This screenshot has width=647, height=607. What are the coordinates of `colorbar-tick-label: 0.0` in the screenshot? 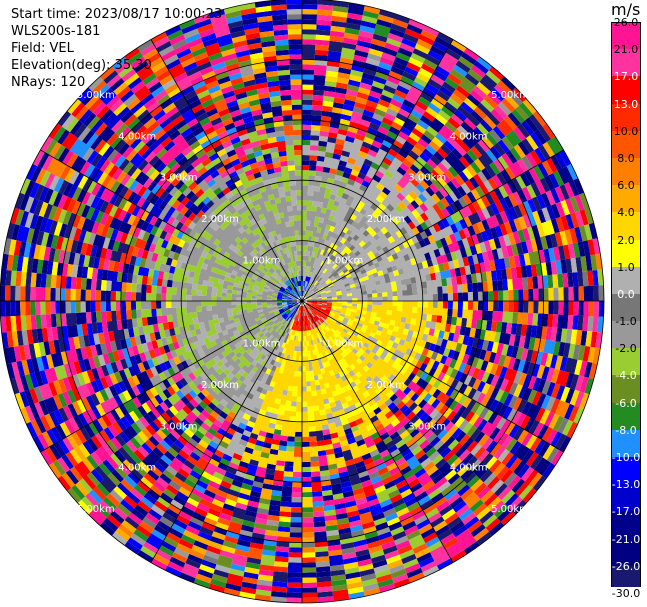 It's located at (626, 294).